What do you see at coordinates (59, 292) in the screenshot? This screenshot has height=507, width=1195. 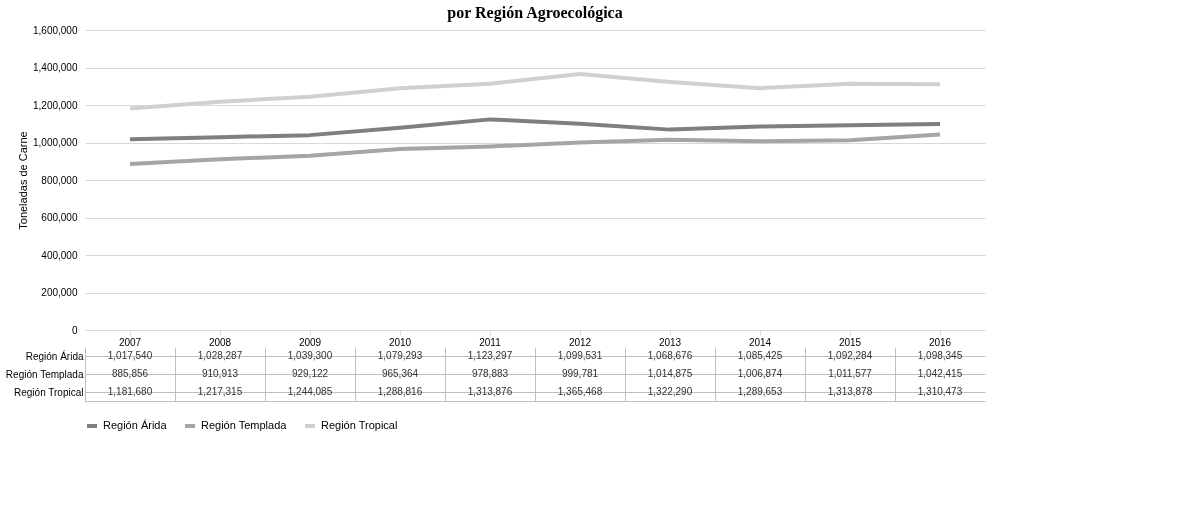 I see `y-tick-label: 200,000` at bounding box center [59, 292].